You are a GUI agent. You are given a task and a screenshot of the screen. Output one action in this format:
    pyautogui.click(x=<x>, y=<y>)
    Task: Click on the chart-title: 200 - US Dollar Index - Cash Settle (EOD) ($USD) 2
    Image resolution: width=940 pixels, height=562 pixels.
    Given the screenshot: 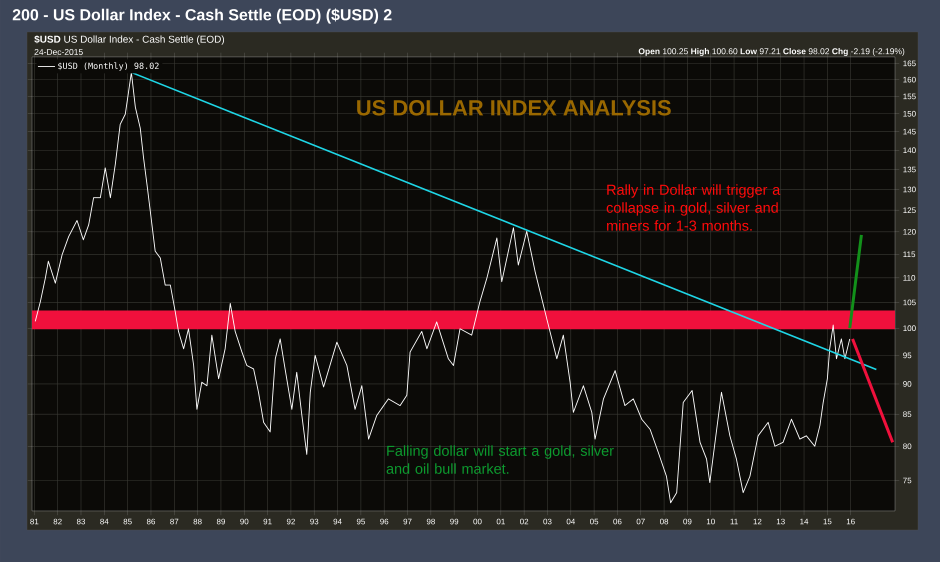 What is the action you would take?
    pyautogui.click(x=202, y=16)
    